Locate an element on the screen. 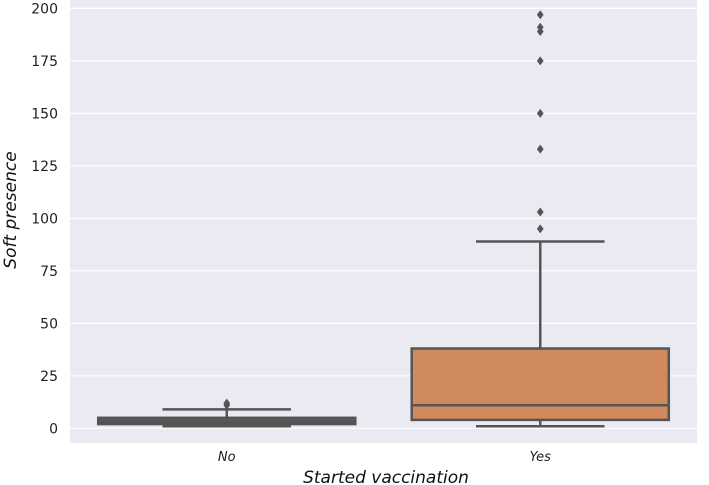  y-tick-label-0: 0 is located at coordinates (53, 429).